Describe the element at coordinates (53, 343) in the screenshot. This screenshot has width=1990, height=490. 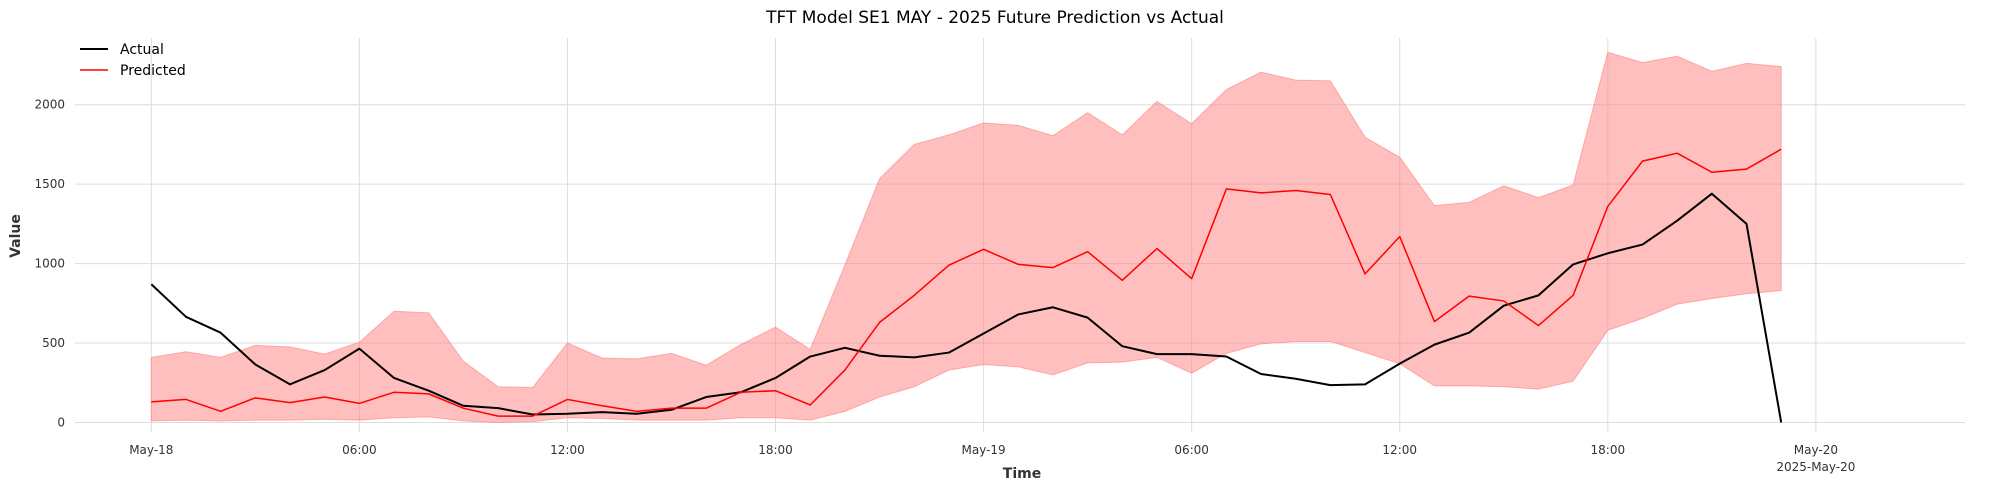
I see `y-tick-label: 500` at that location.